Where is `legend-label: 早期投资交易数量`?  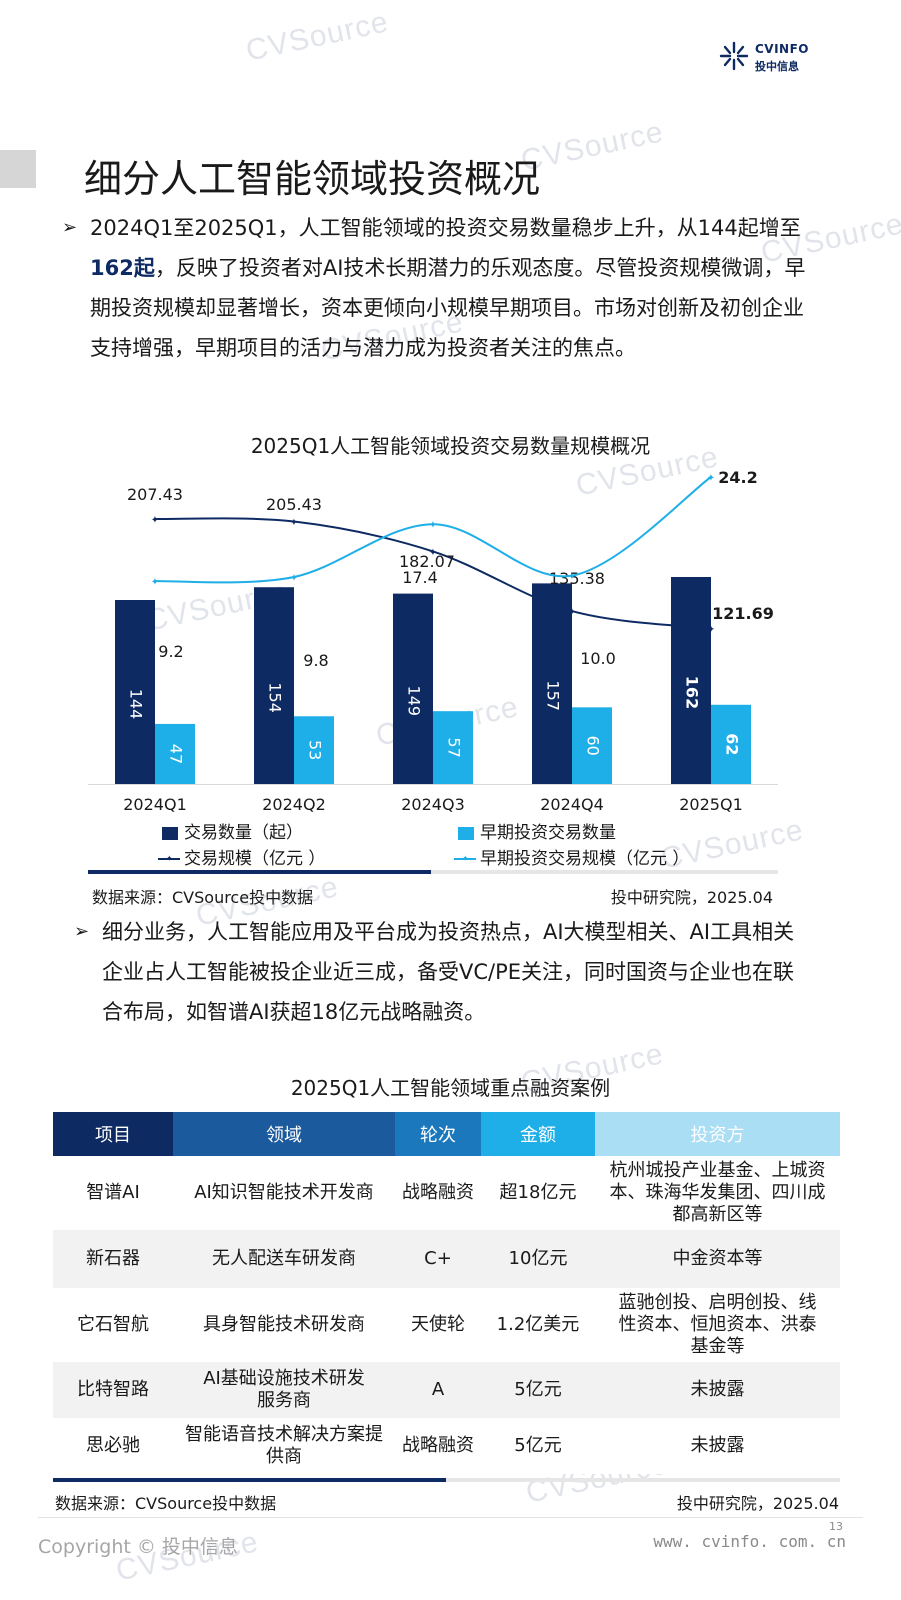
legend-label: 早期投资交易数量 is located at coordinates (548, 833).